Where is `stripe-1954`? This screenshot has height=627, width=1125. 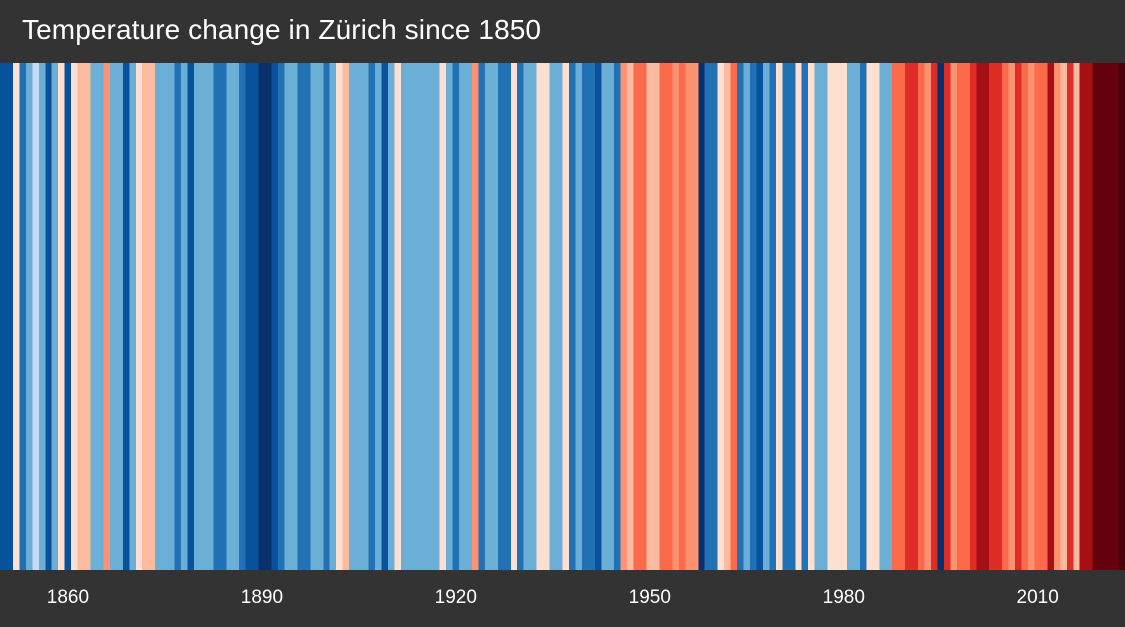
stripe-1954 is located at coordinates (676, 316).